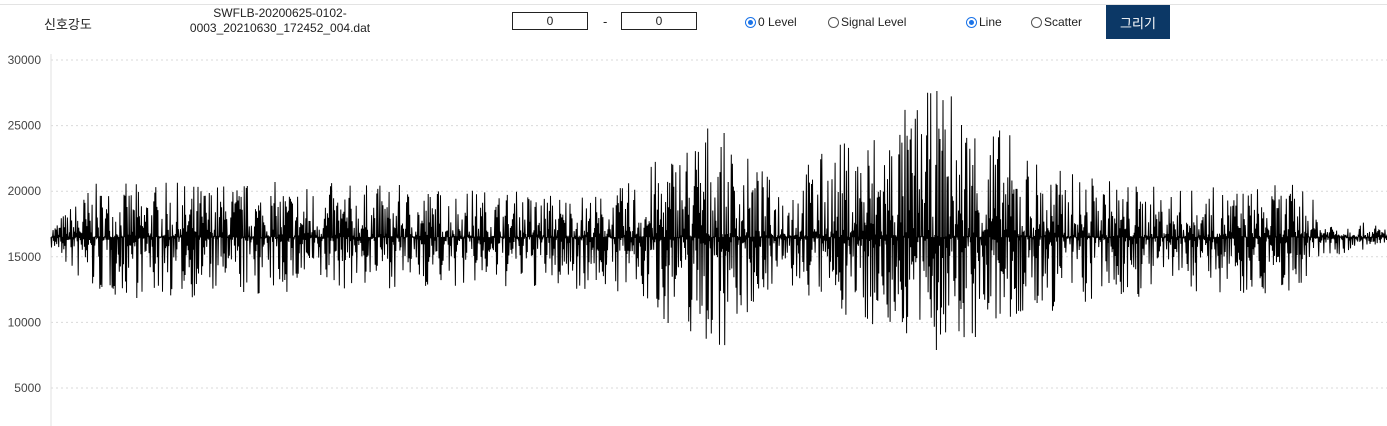  I want to click on radio-zero-level-dot, so click(750, 22).